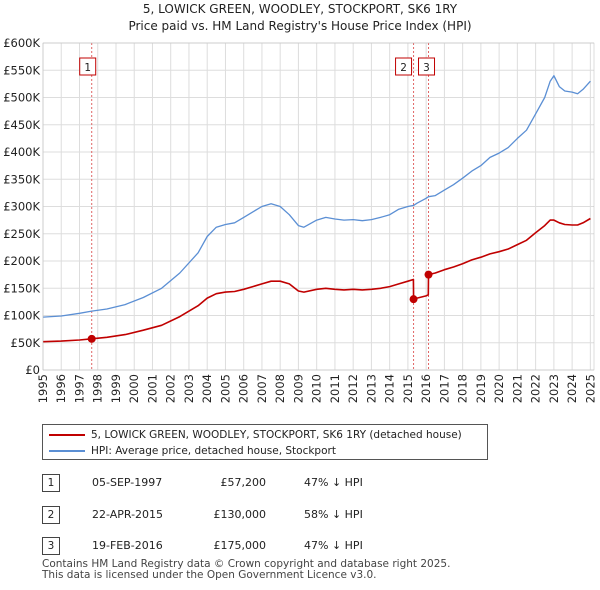 This screenshot has width=600, height=590. What do you see at coordinates (298, 388) in the screenshot?
I see `x-tick-label: 2009` at bounding box center [298, 388].